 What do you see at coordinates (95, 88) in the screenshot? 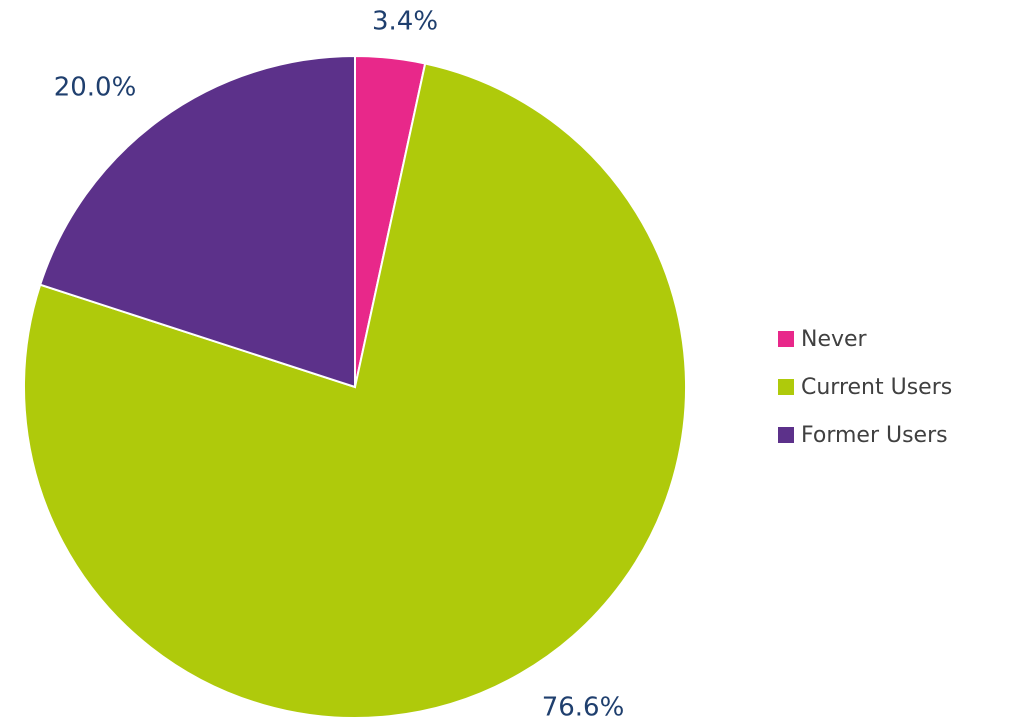
I see `value-label: 20.0%` at bounding box center [95, 88].